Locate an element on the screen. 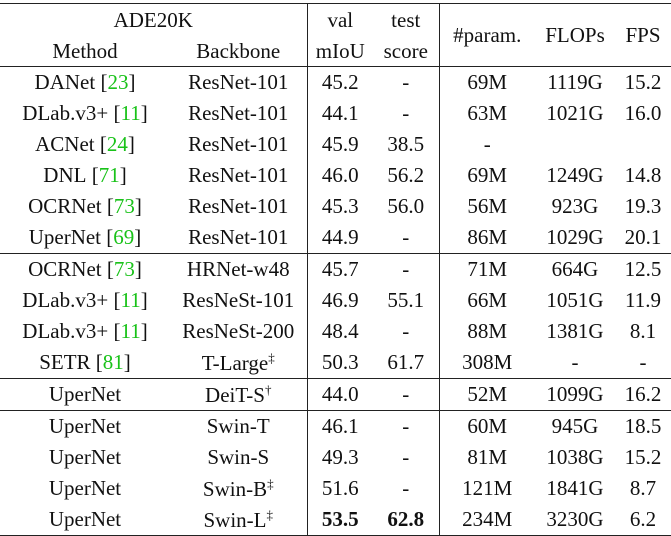 This screenshot has height=536, width=671. fps-value: 14.8 is located at coordinates (643, 175).